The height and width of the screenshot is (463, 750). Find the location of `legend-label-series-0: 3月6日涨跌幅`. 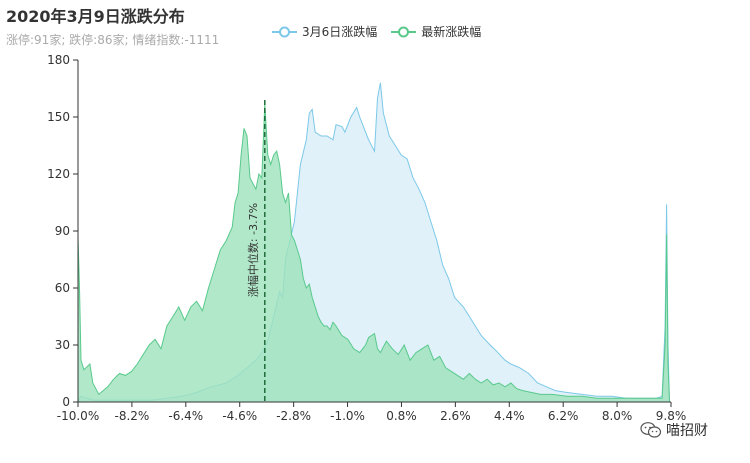

legend-label-series-0: 3月6日涨跌幅 is located at coordinates (340, 32).